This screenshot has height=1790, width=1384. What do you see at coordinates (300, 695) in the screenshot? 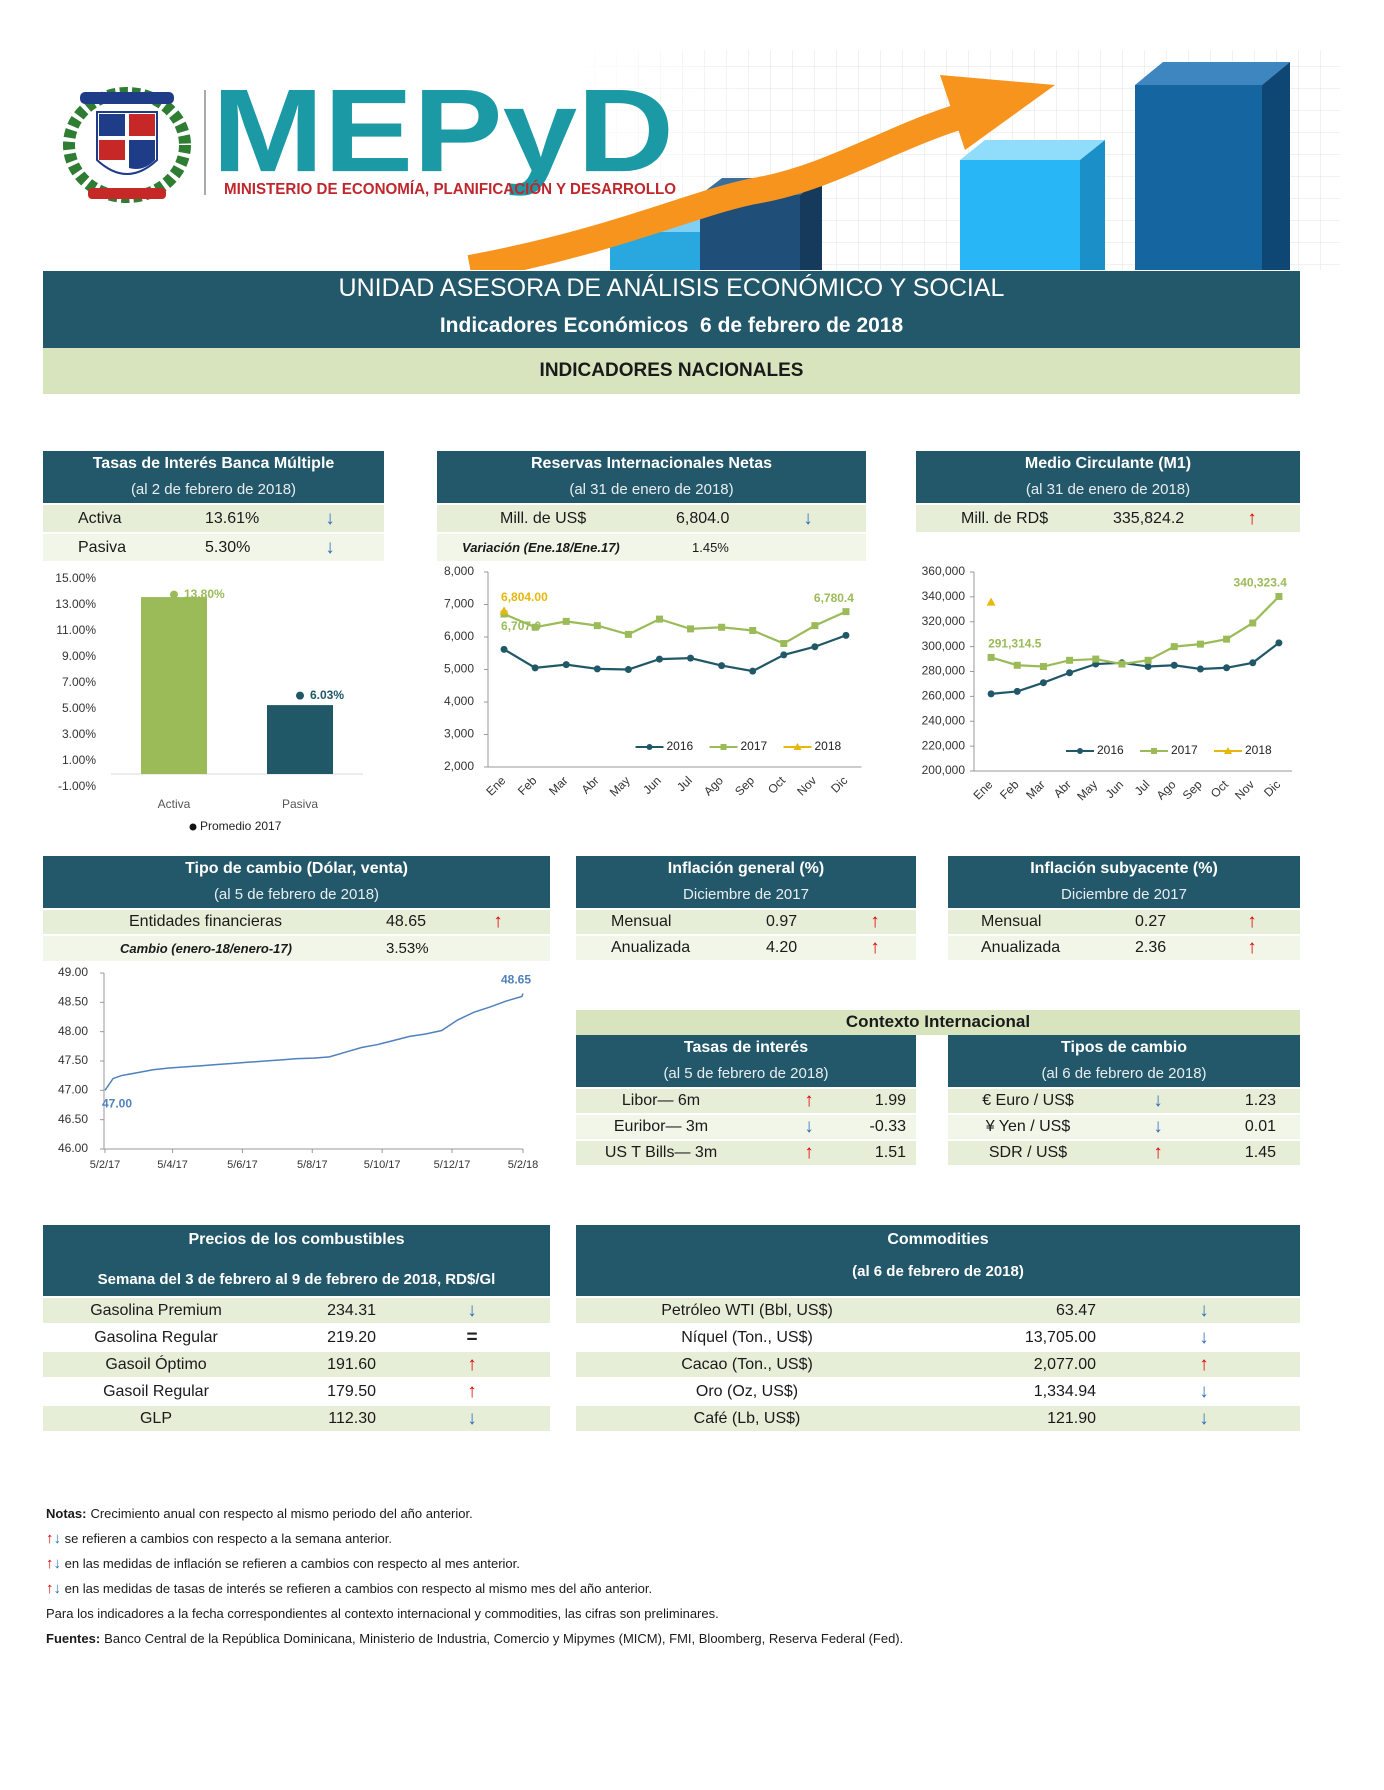
I see `average-dot` at bounding box center [300, 695].